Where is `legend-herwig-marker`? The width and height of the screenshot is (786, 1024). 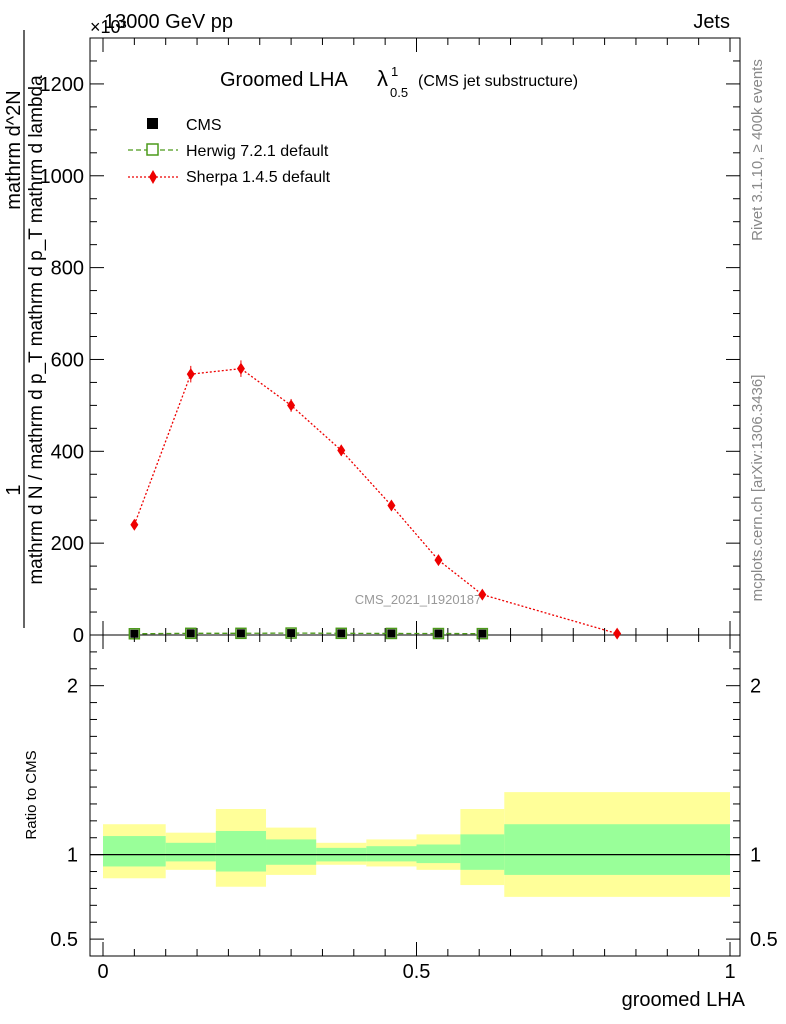
legend-herwig-marker is located at coordinates (152, 149).